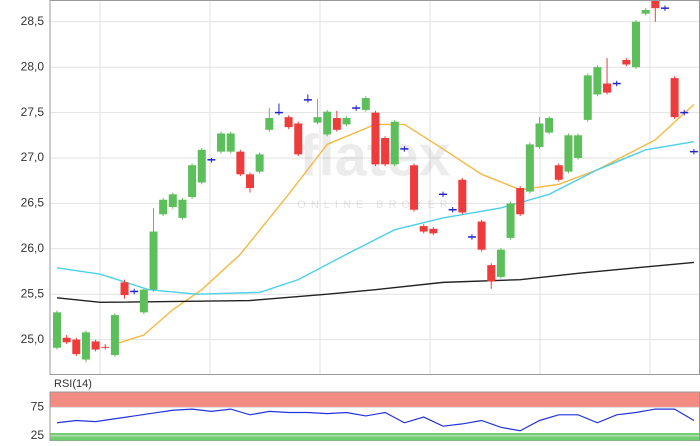  Describe the element at coordinates (374, 205) in the screenshot. I see `watermark-sub: ONLINE BROKER` at that location.